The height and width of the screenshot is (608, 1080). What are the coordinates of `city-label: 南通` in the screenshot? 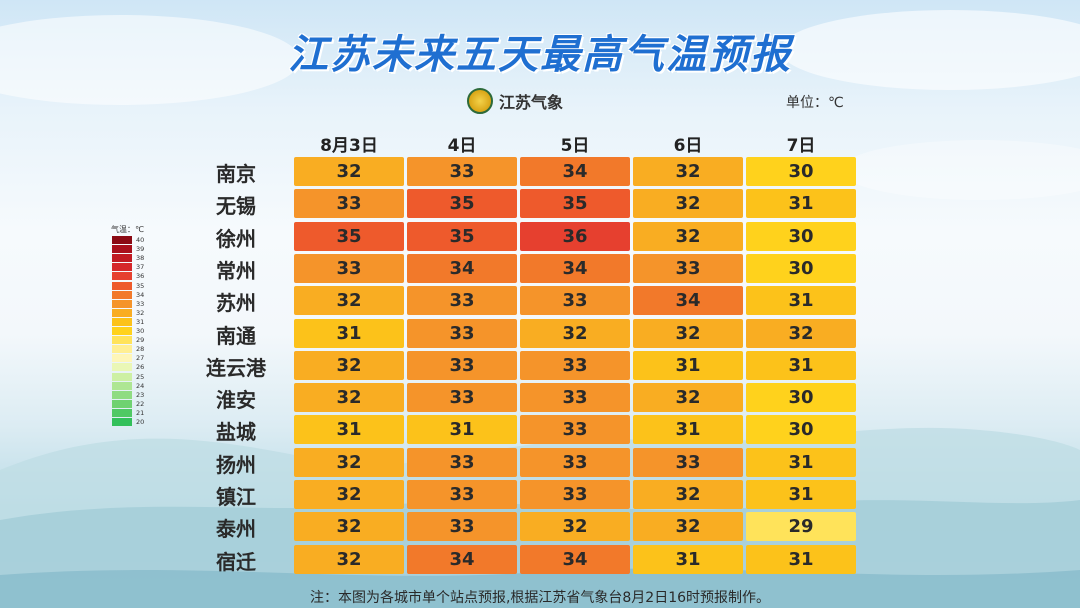 It's located at (236, 335).